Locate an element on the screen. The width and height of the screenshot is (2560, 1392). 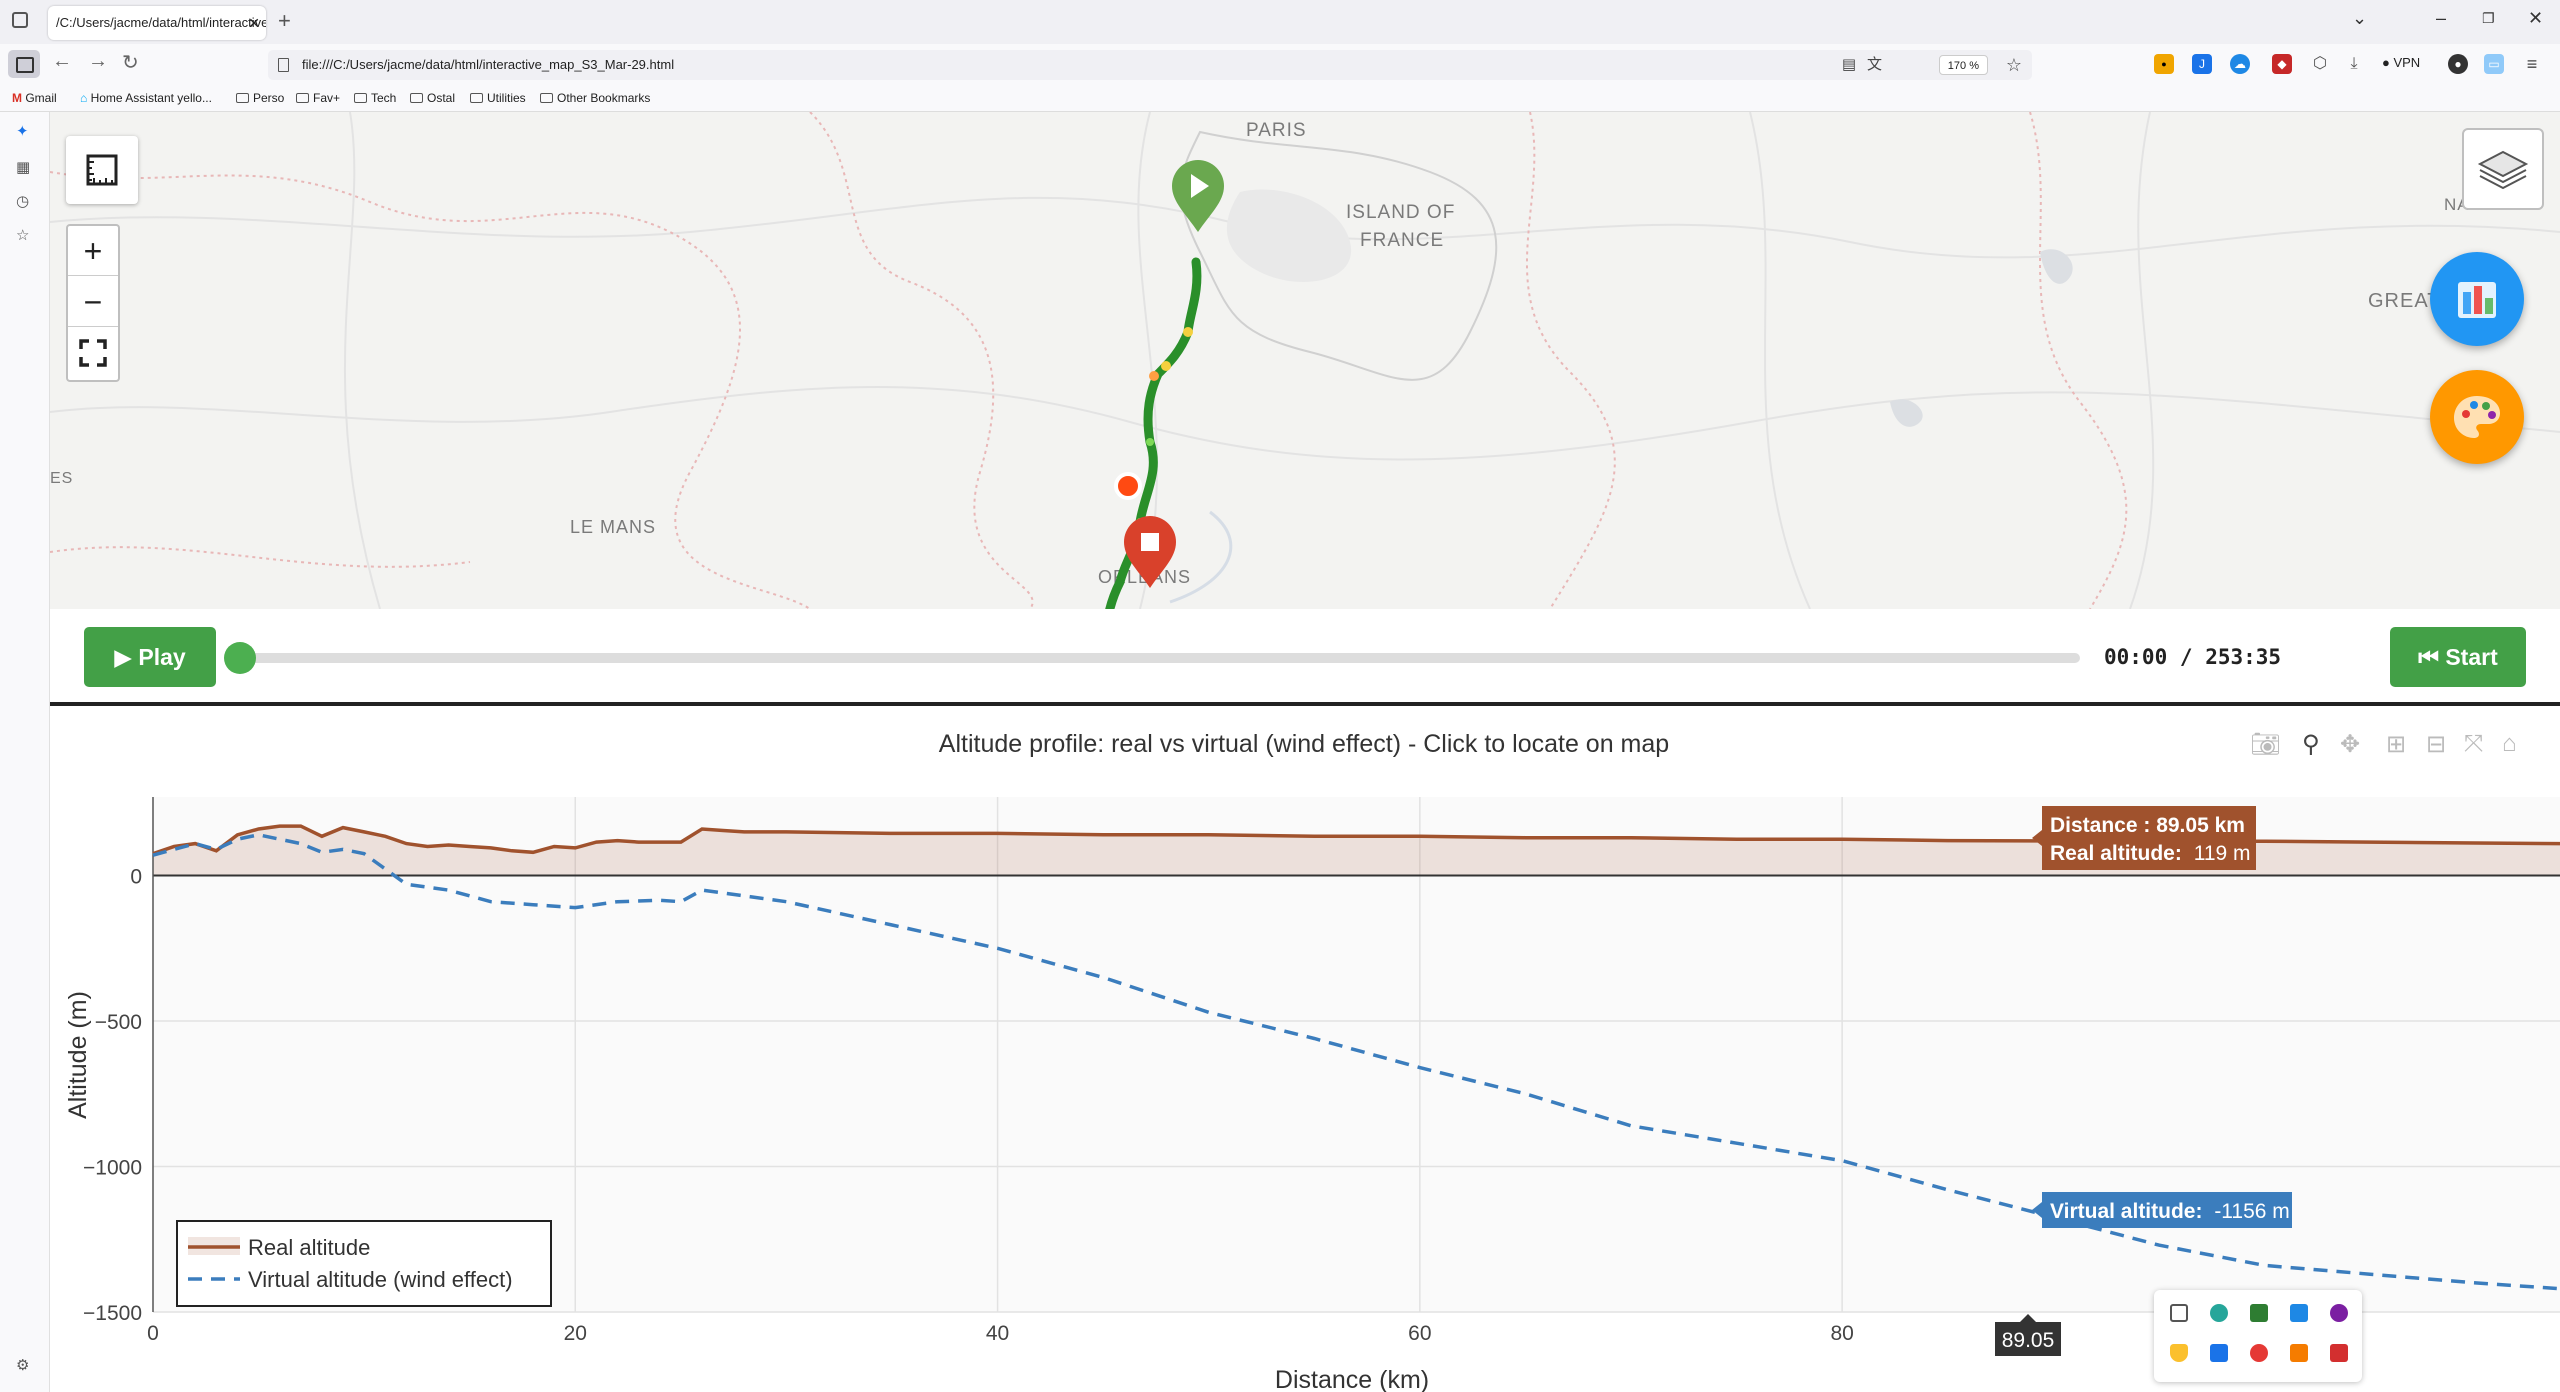
zoom-magnifier-icon: ⚲ is located at coordinates (2311, 744).